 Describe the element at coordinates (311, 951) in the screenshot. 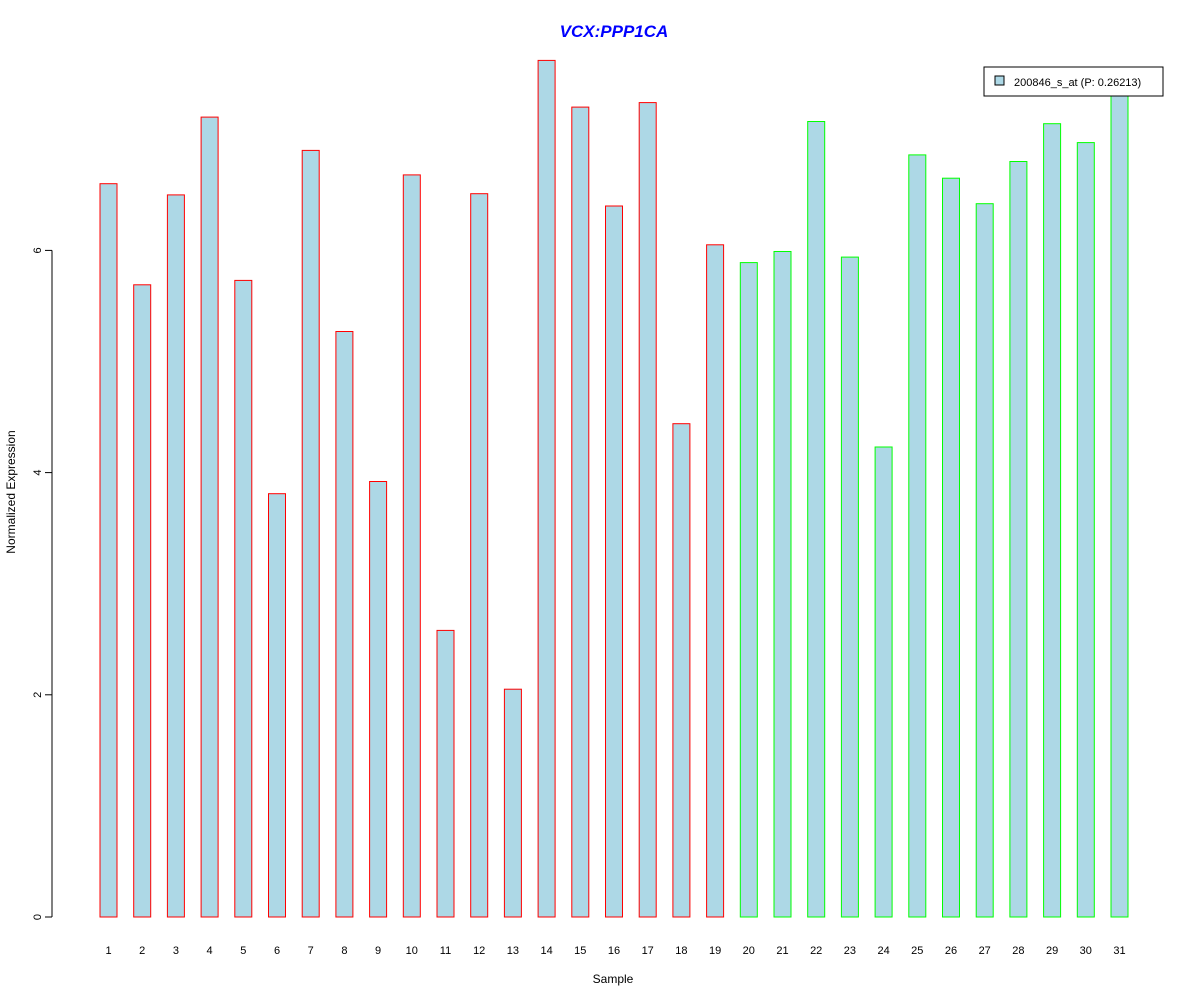

I see `x-tick-label: 7` at that location.